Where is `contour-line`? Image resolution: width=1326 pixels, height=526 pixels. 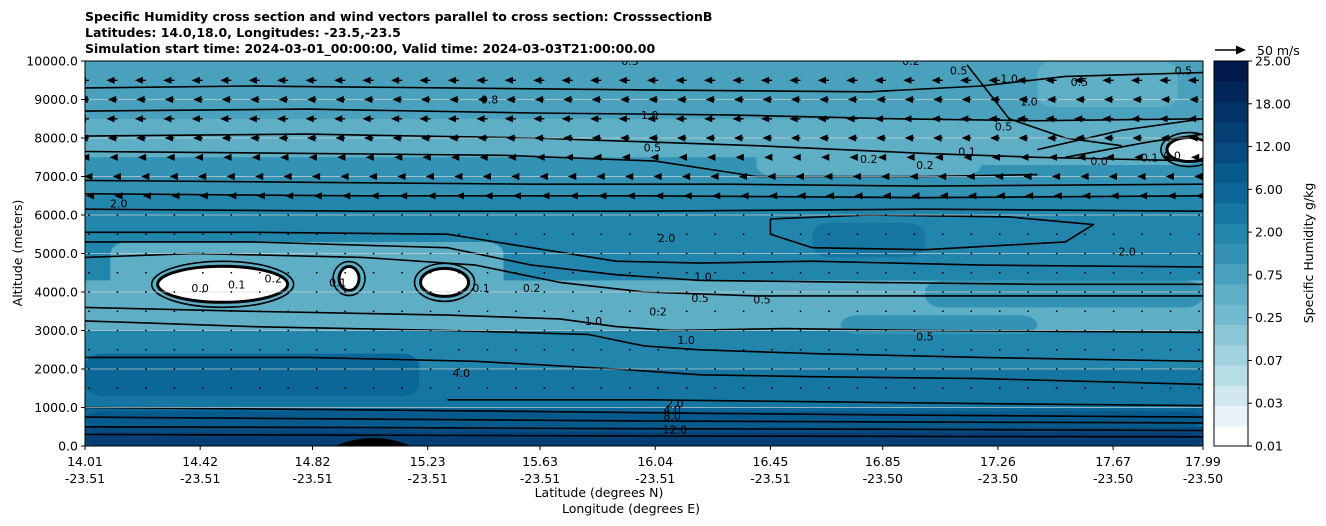
contour-line is located at coordinates (644, 210).